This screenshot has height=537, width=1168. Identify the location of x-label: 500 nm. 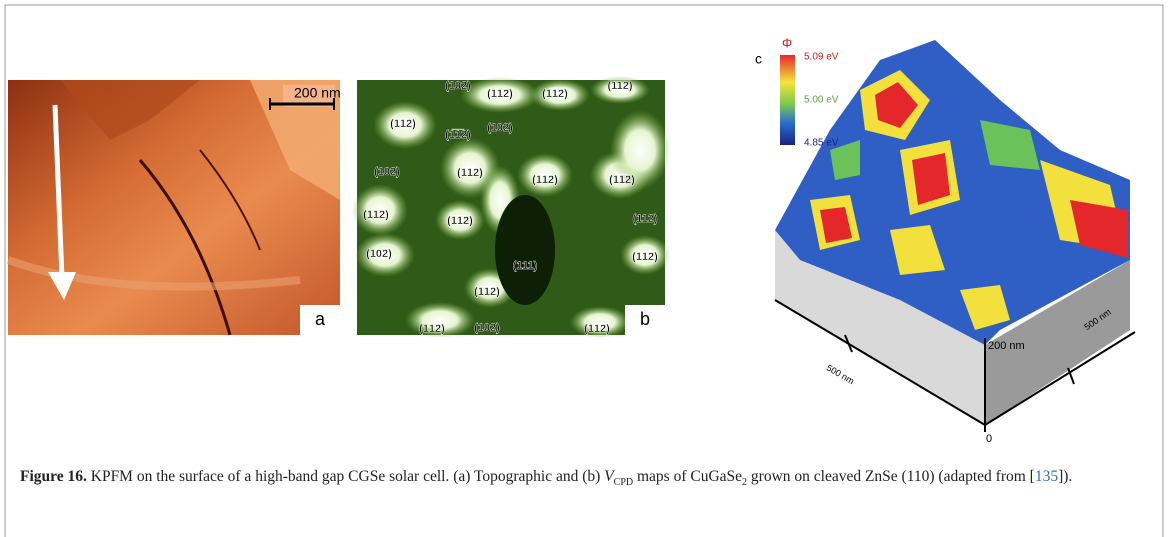
(840, 375).